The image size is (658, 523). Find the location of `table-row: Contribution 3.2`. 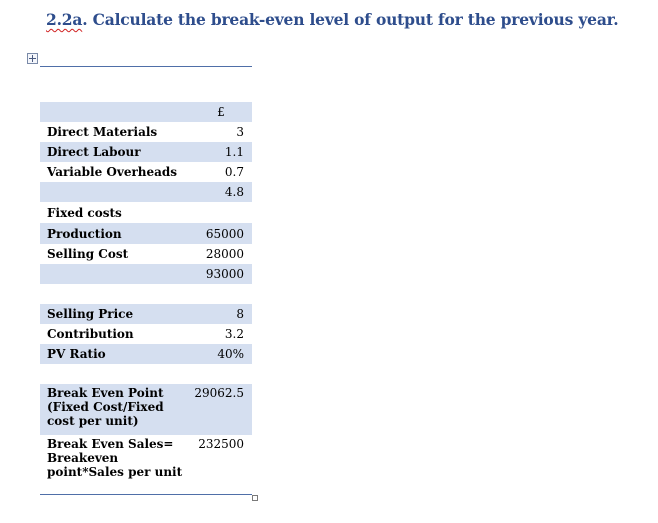

table-row: Contribution 3.2 is located at coordinates (146, 334).